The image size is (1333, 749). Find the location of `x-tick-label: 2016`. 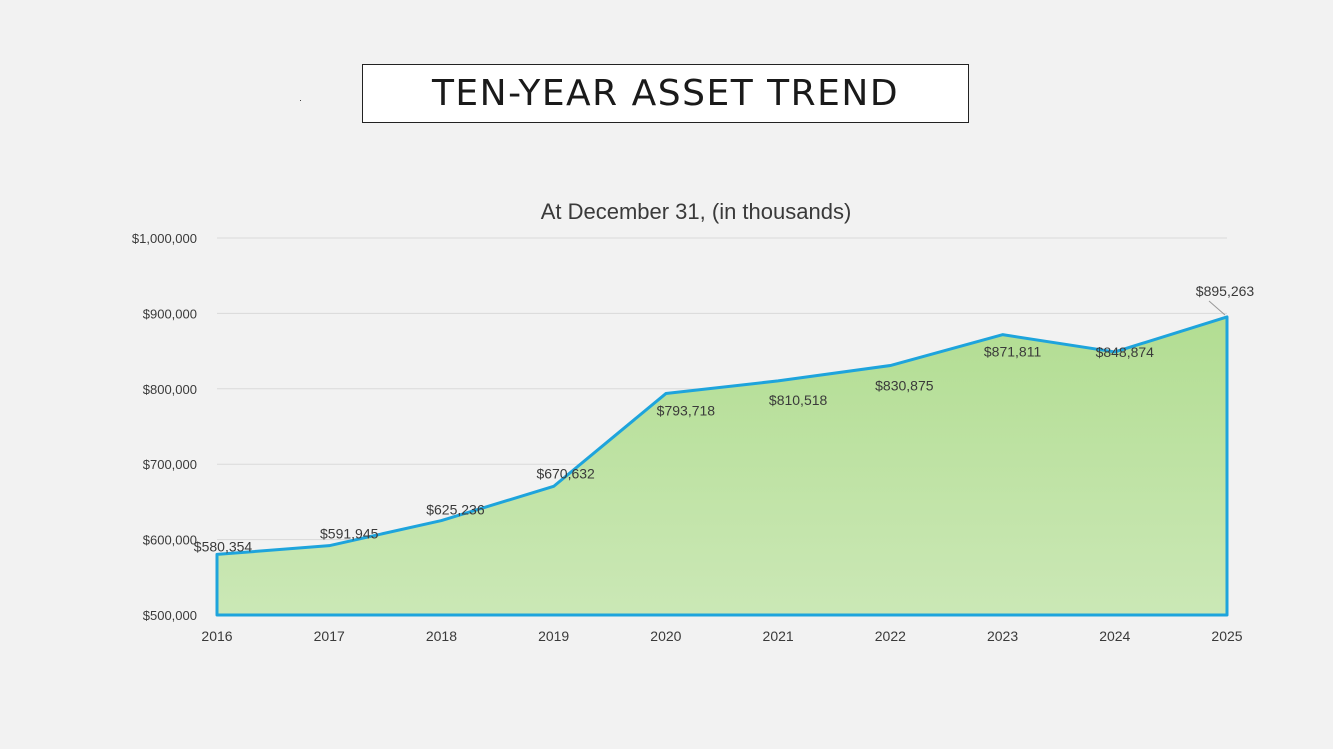

x-tick-label: 2016 is located at coordinates (216, 636).